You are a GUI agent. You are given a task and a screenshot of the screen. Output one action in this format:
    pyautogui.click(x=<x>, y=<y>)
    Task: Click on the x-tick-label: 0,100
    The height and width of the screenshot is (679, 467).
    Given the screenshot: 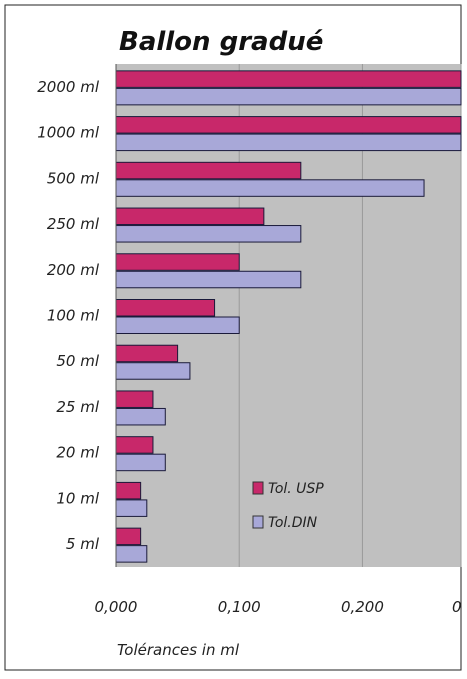 What is the action you would take?
    pyautogui.click(x=239, y=607)
    